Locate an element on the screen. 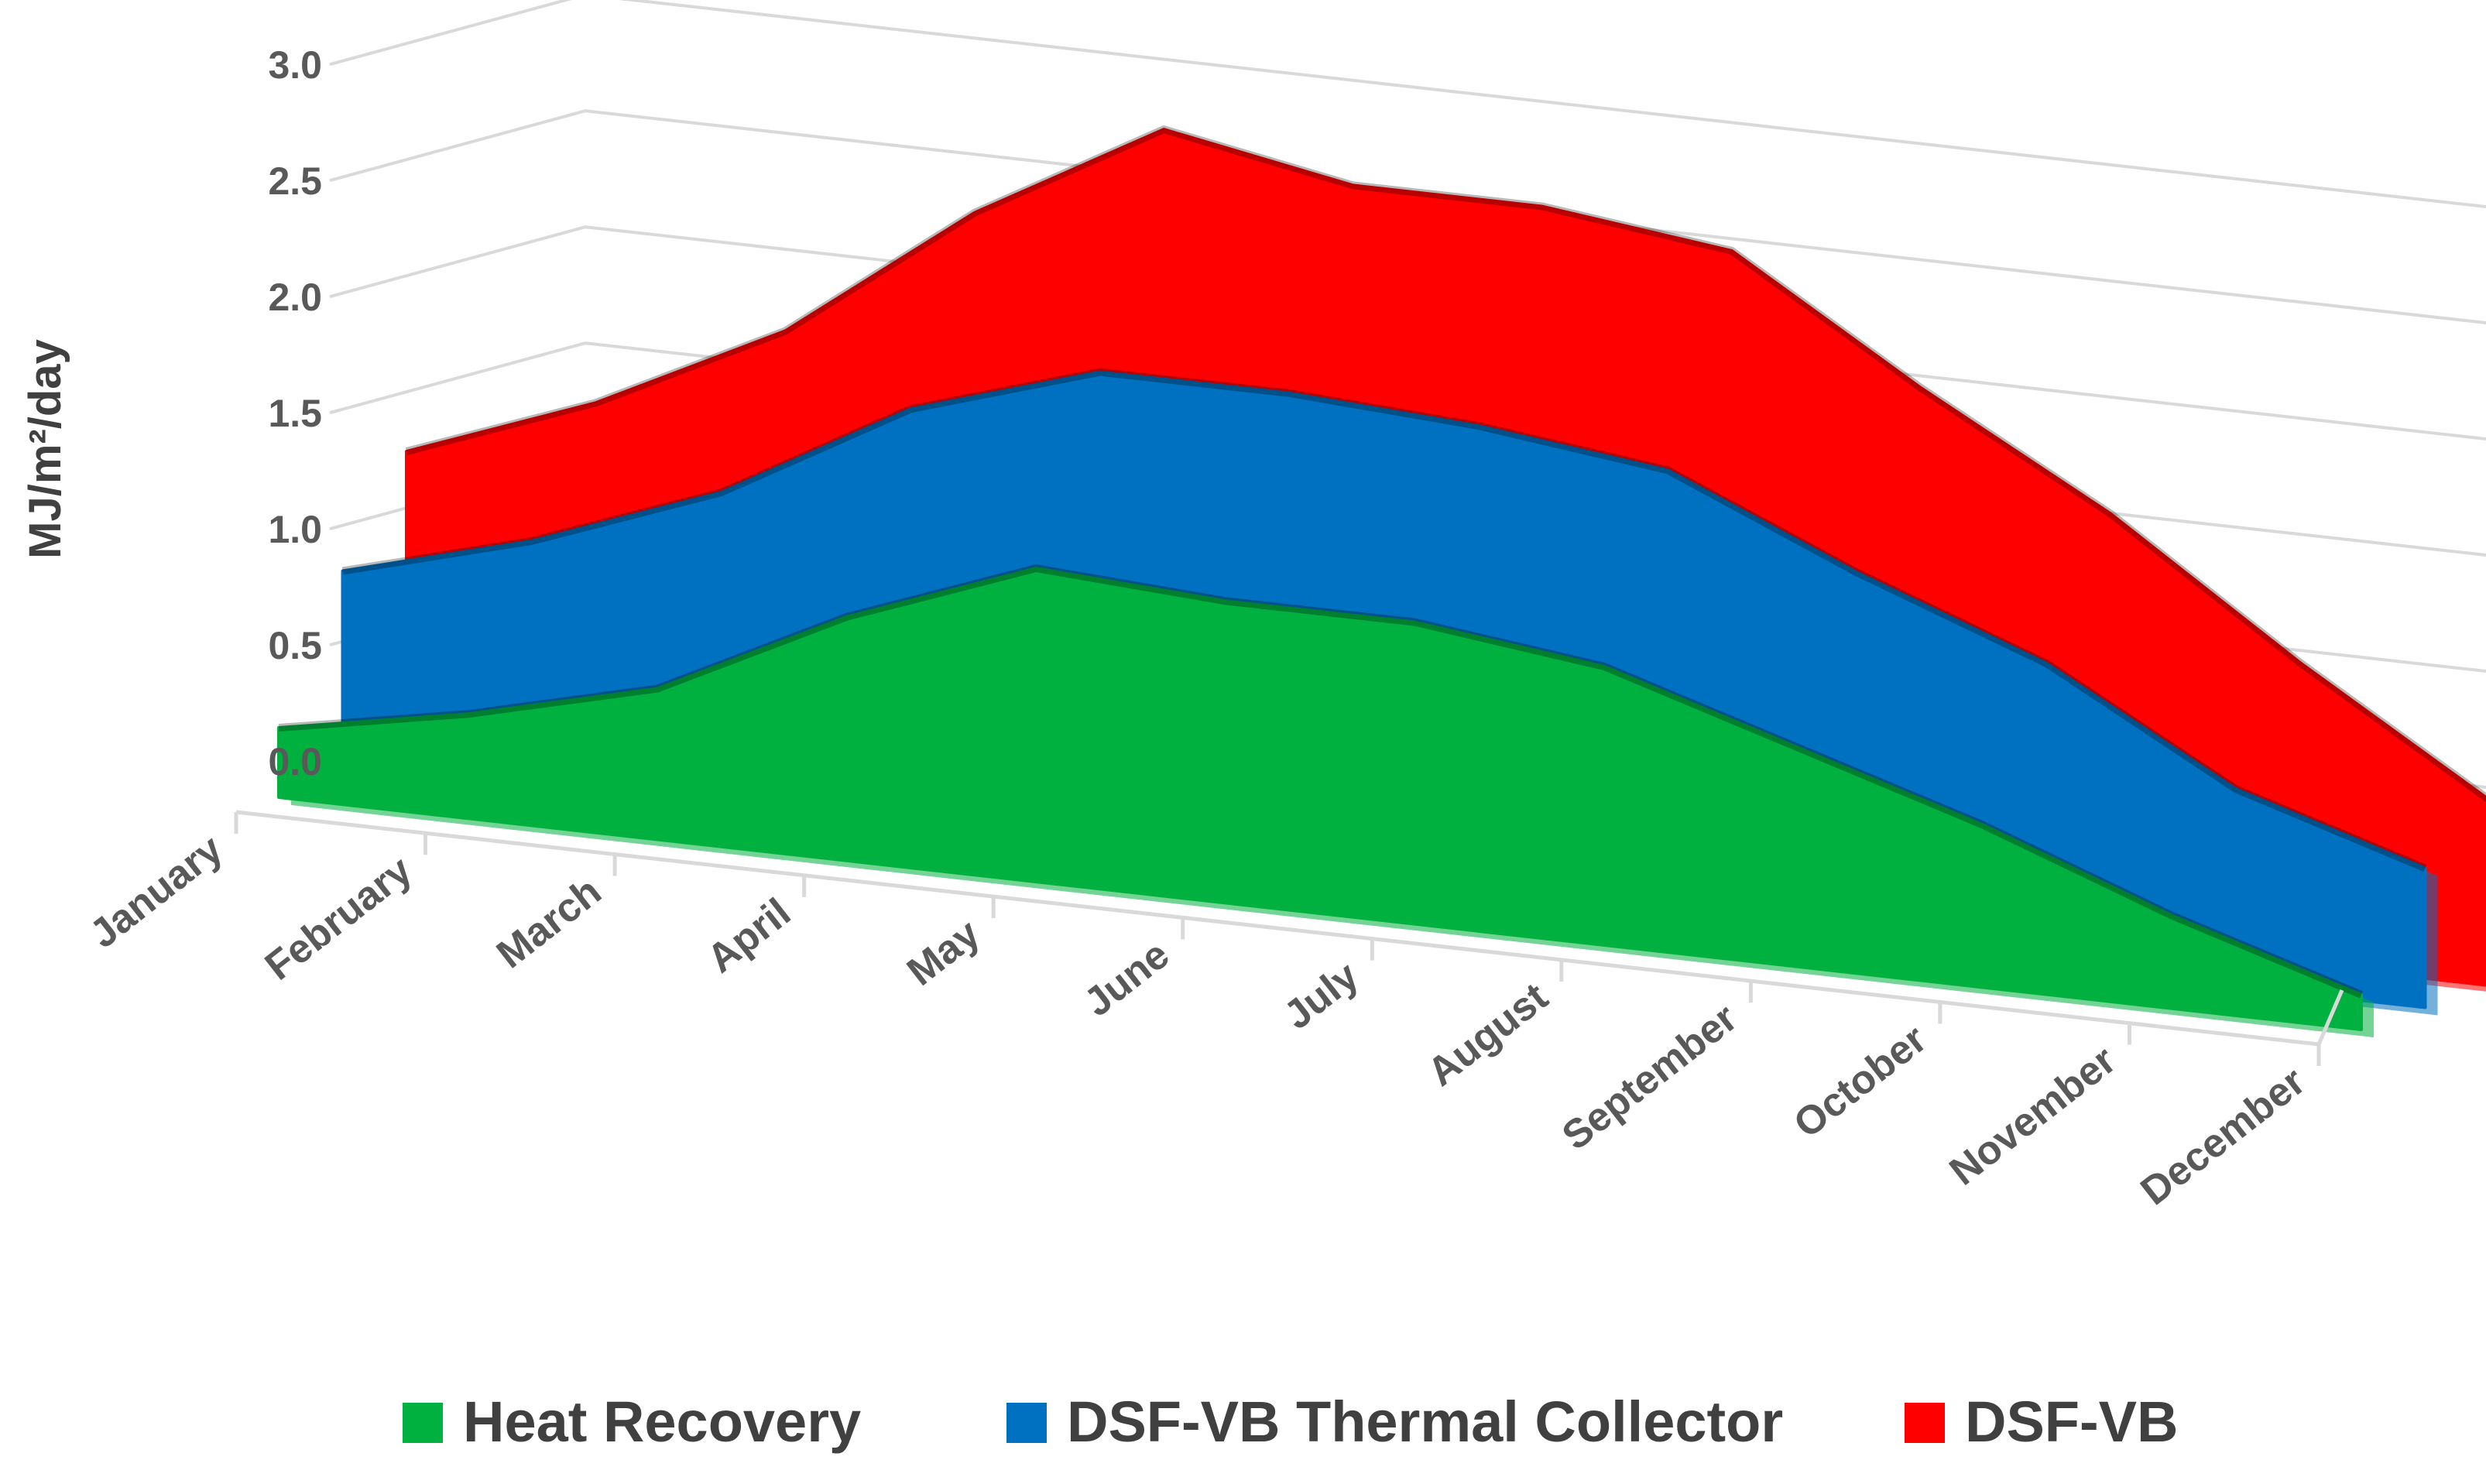 This screenshot has height=1484, width=2486. x-tick-label: December is located at coordinates (2223, 1137).